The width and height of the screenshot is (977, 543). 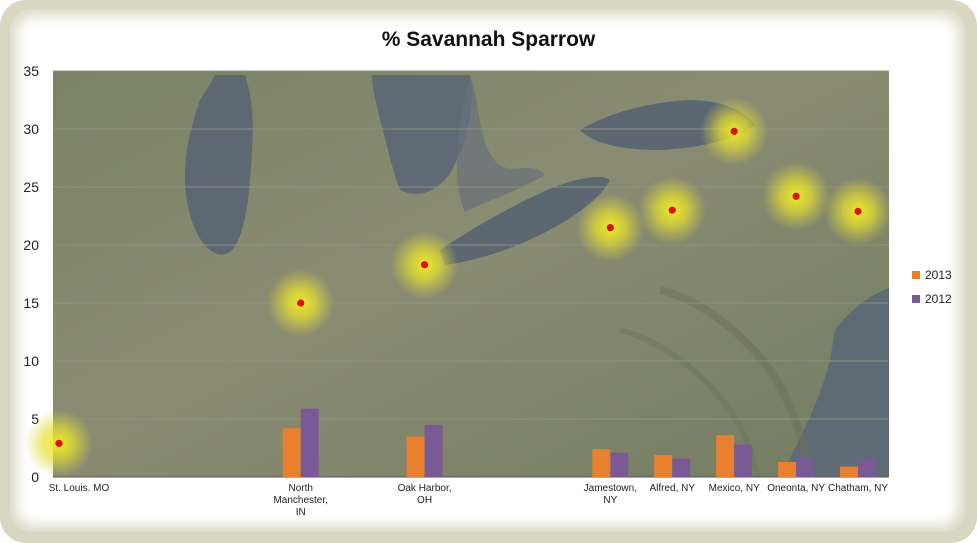 What do you see at coordinates (916, 299) in the screenshot?
I see `legend-swatch-2012` at bounding box center [916, 299].